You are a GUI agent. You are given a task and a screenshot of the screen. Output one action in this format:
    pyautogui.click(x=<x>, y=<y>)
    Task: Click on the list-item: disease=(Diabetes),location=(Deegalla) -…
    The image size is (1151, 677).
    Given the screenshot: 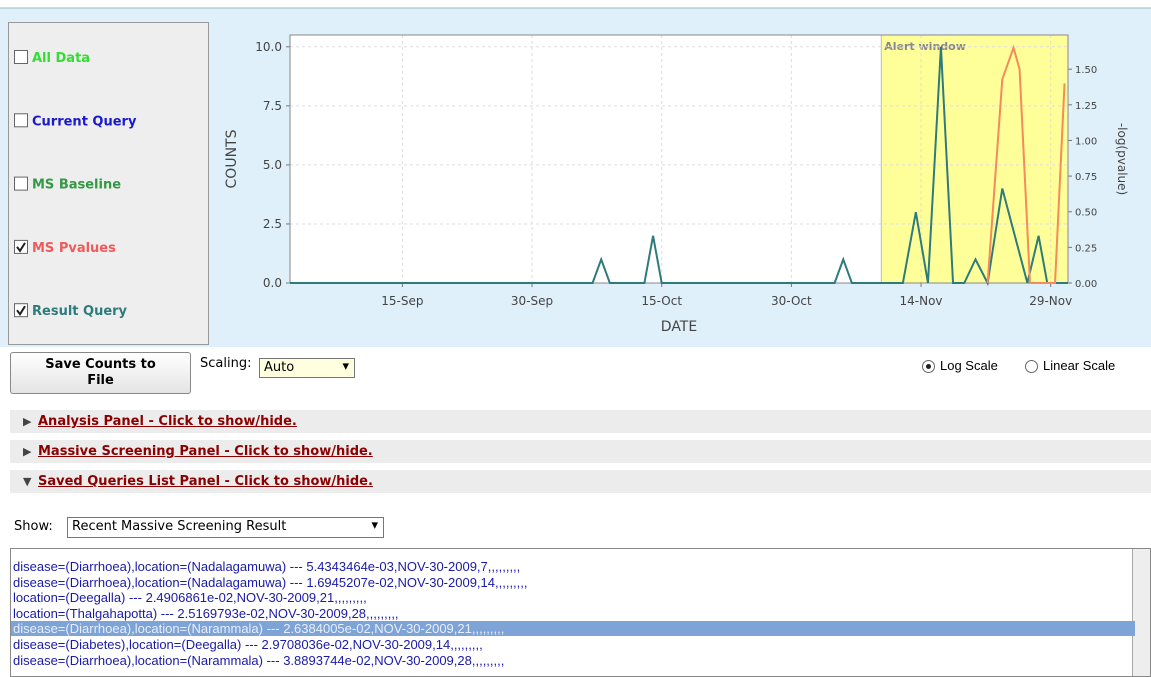 What is the action you would take?
    pyautogui.click(x=248, y=644)
    